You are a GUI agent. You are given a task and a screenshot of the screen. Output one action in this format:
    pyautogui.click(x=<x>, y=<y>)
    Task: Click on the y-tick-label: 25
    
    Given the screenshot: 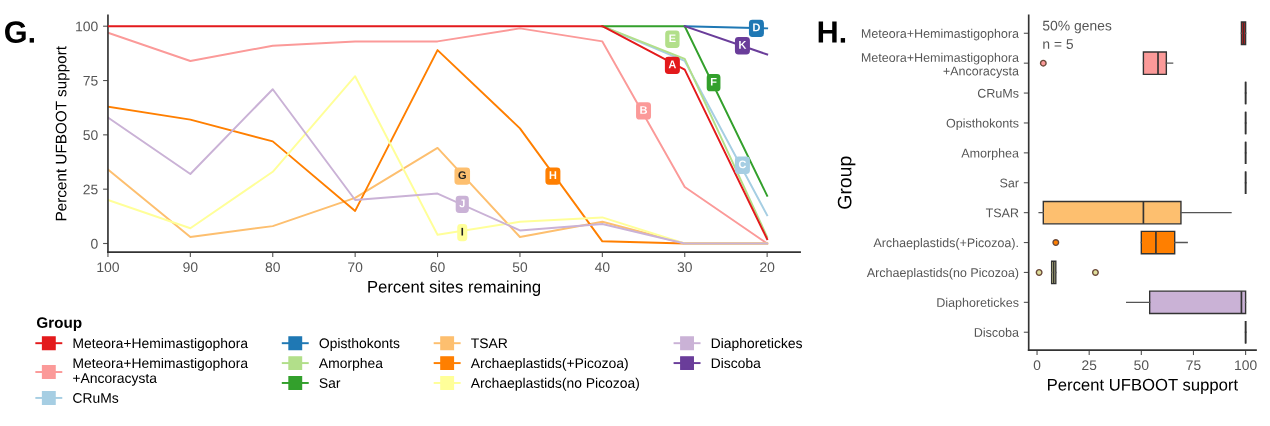 What is the action you would take?
    pyautogui.click(x=90, y=189)
    